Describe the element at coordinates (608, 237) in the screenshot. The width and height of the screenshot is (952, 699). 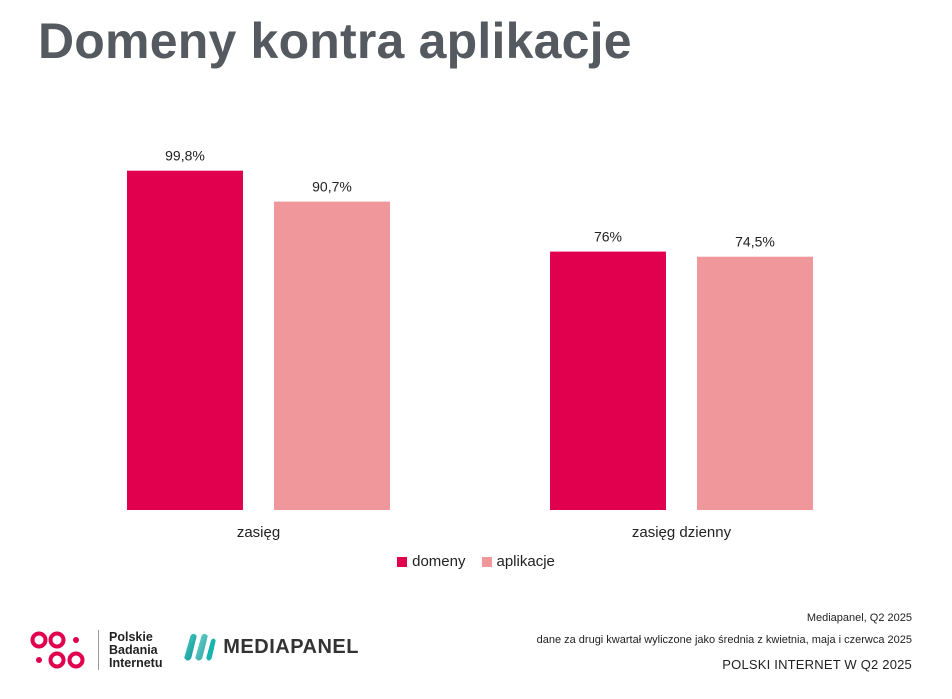
I see `data-label-domeny-1: 76%` at that location.